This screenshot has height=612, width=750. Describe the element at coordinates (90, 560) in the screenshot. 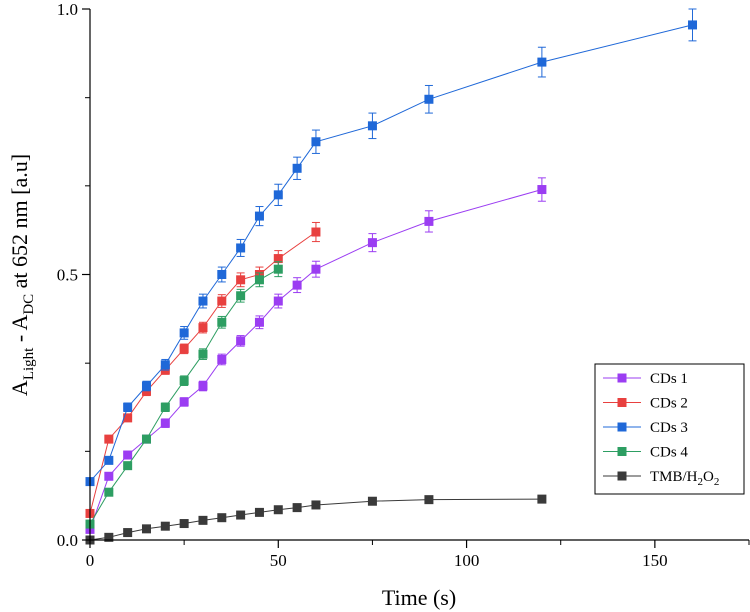

I see `x-tick-label: 0` at that location.